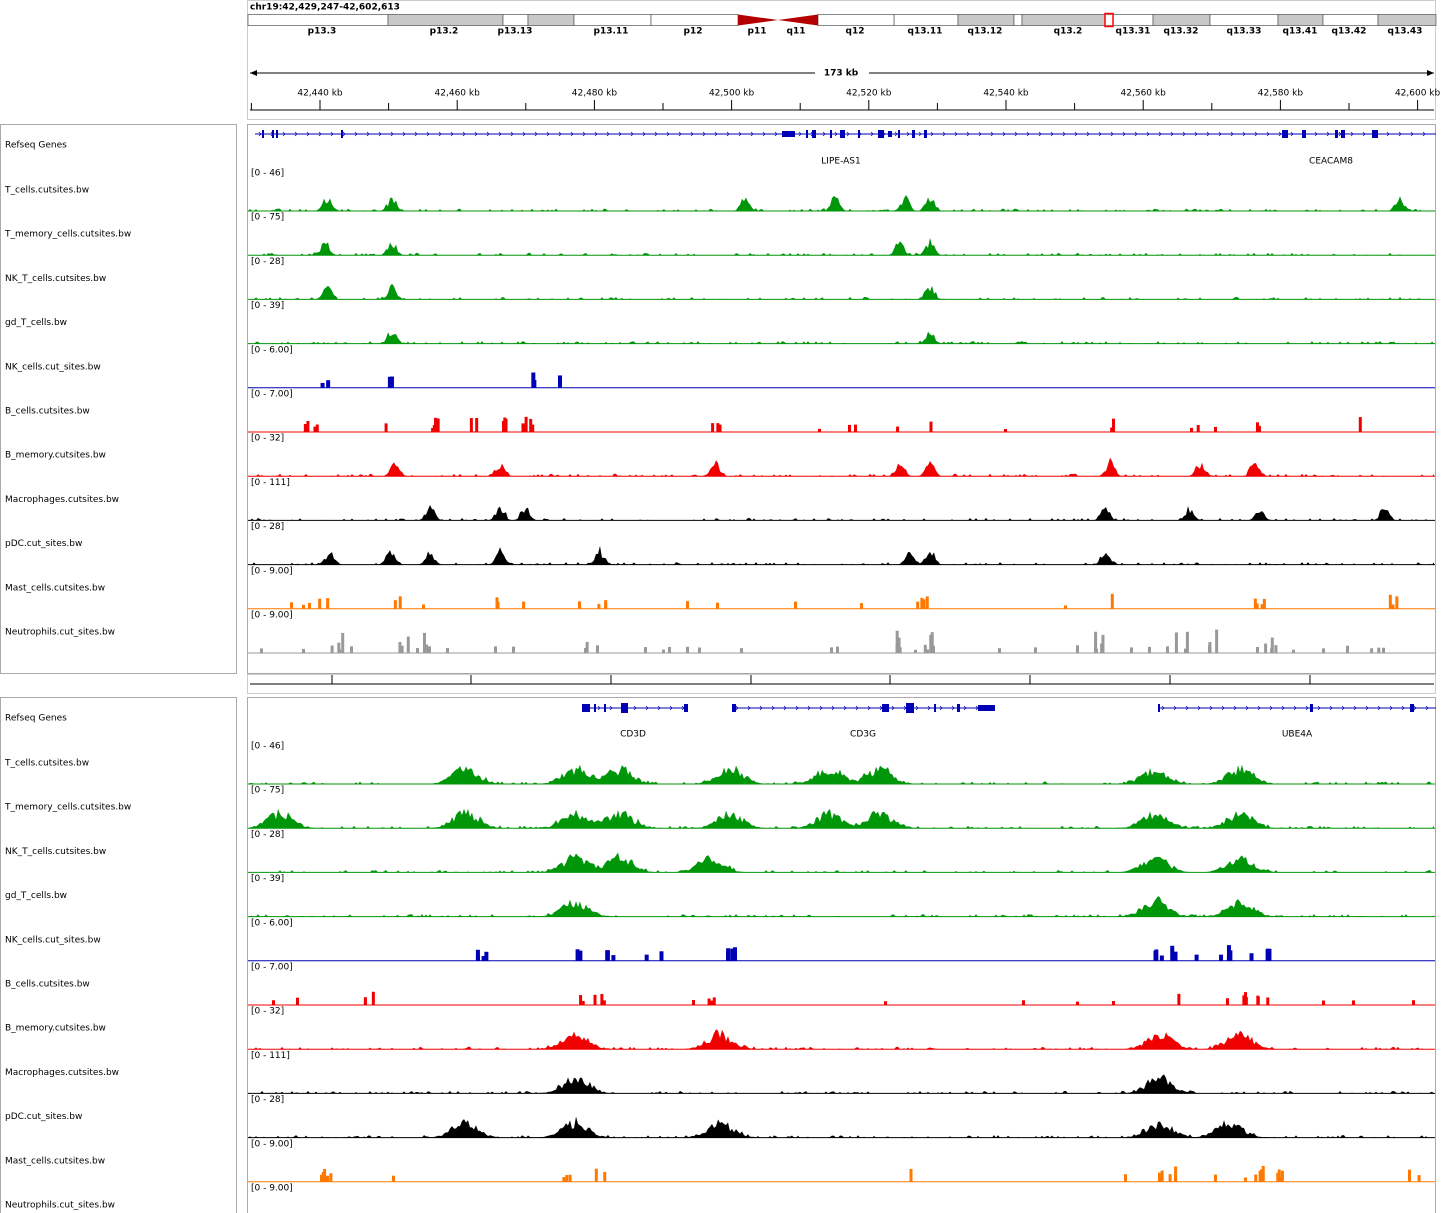 The image size is (1454, 1213). I want to click on track-name: NK_T_cells.cutsites.bw, so click(55, 852).